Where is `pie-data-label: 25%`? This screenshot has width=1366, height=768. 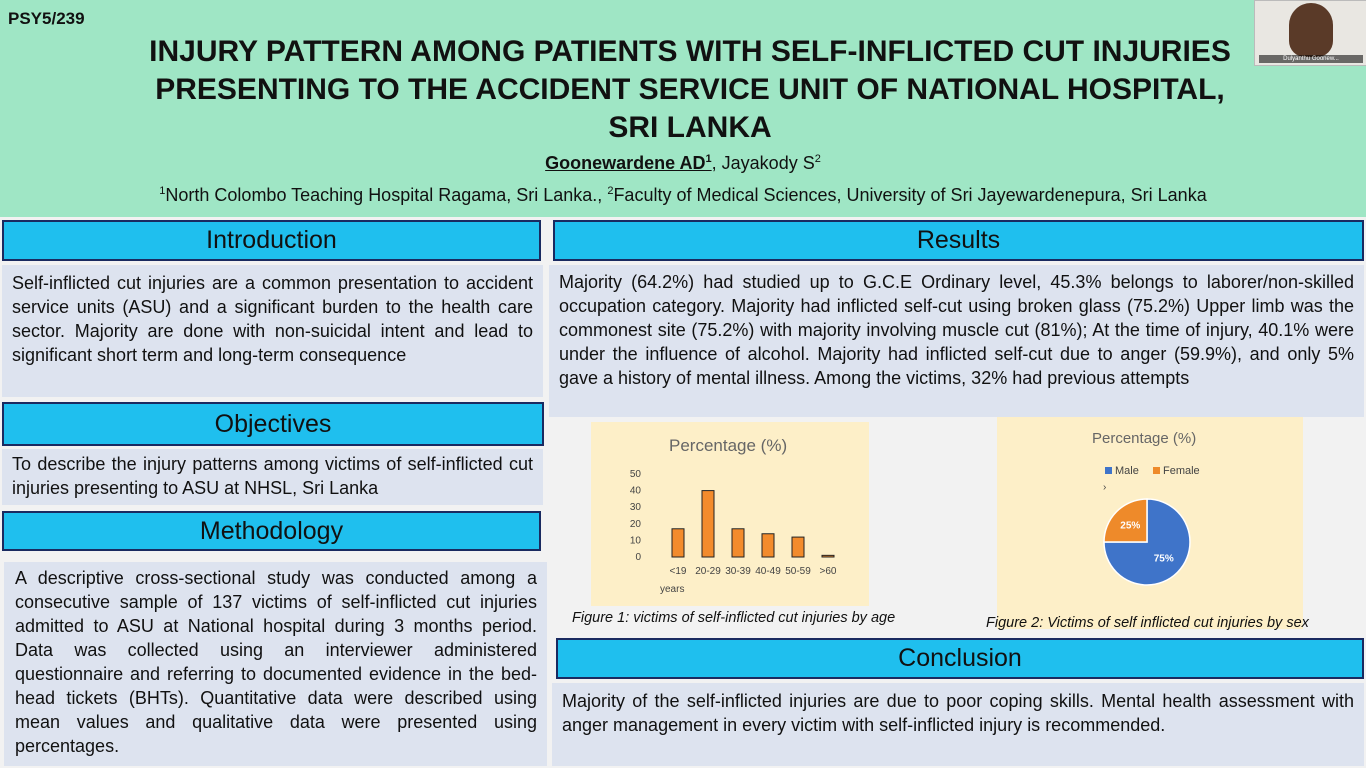 pie-data-label: 25% is located at coordinates (1130, 525).